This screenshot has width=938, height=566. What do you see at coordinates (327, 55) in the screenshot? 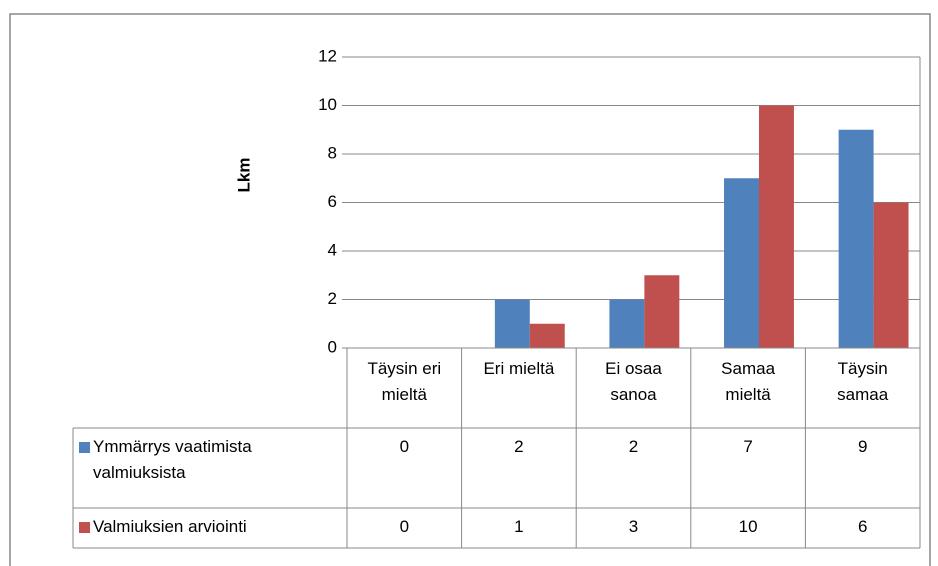
I see `y-tick-label: 12` at bounding box center [327, 55].